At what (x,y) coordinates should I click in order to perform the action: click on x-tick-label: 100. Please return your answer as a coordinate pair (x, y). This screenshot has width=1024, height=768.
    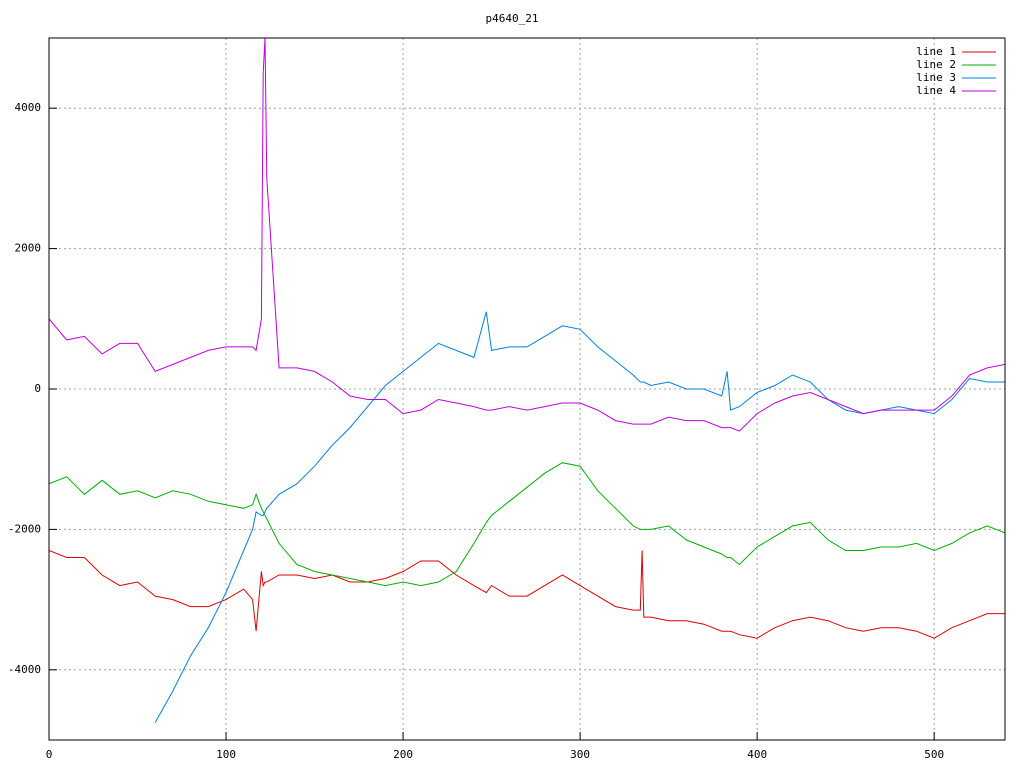
    Looking at the image, I should click on (226, 754).